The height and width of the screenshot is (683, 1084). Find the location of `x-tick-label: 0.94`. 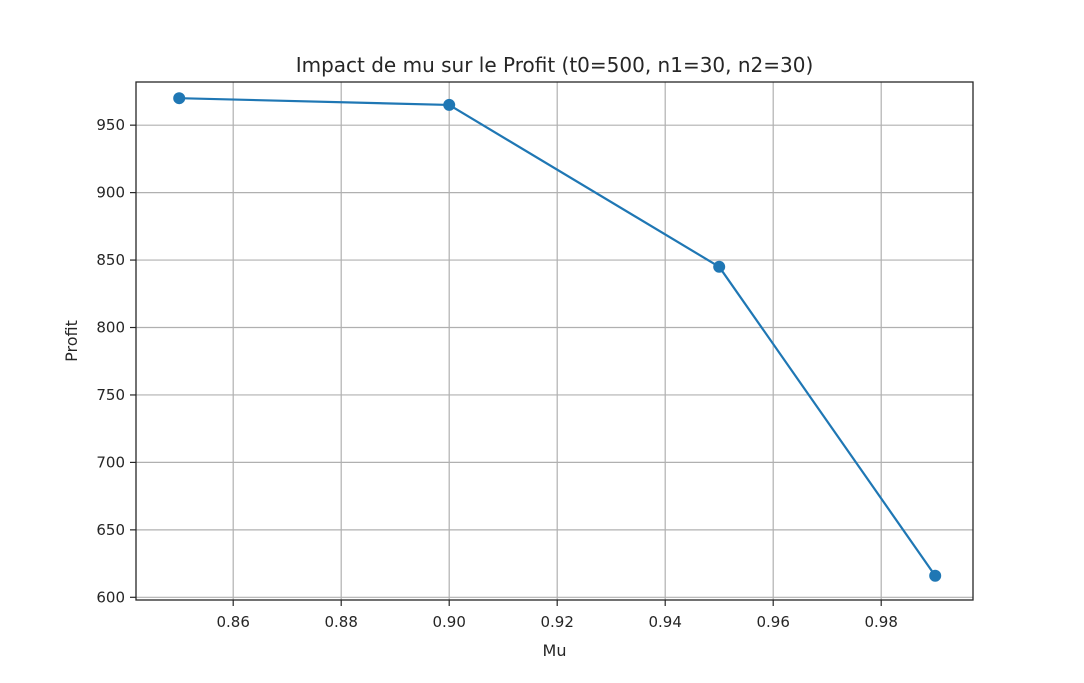

x-tick-label: 0.94 is located at coordinates (664, 622).